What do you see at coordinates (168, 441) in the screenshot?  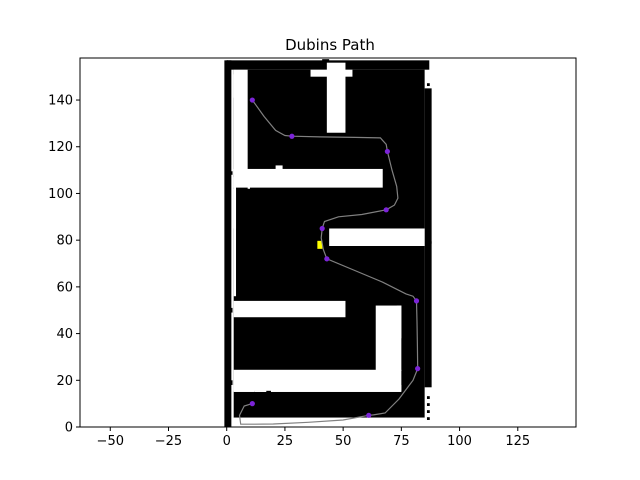 I see `x-tick-label: −25` at bounding box center [168, 441].